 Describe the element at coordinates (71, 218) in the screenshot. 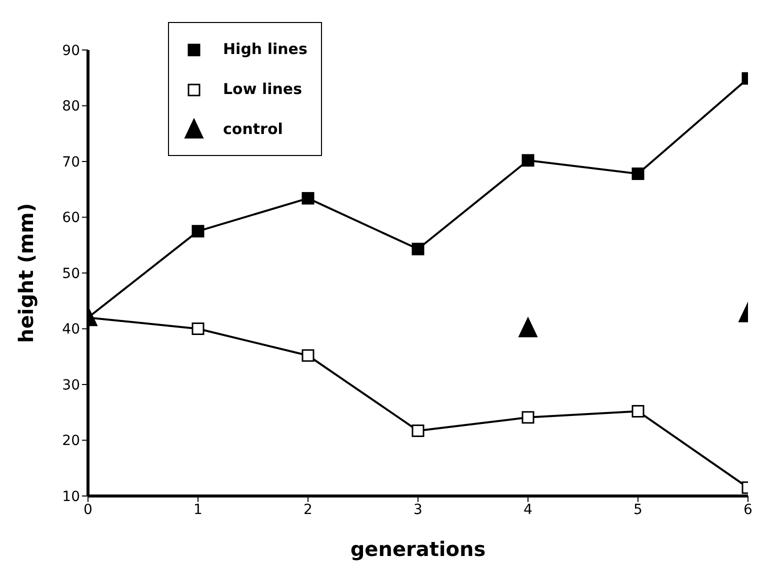

I see `y-tick-label: 60` at that location.